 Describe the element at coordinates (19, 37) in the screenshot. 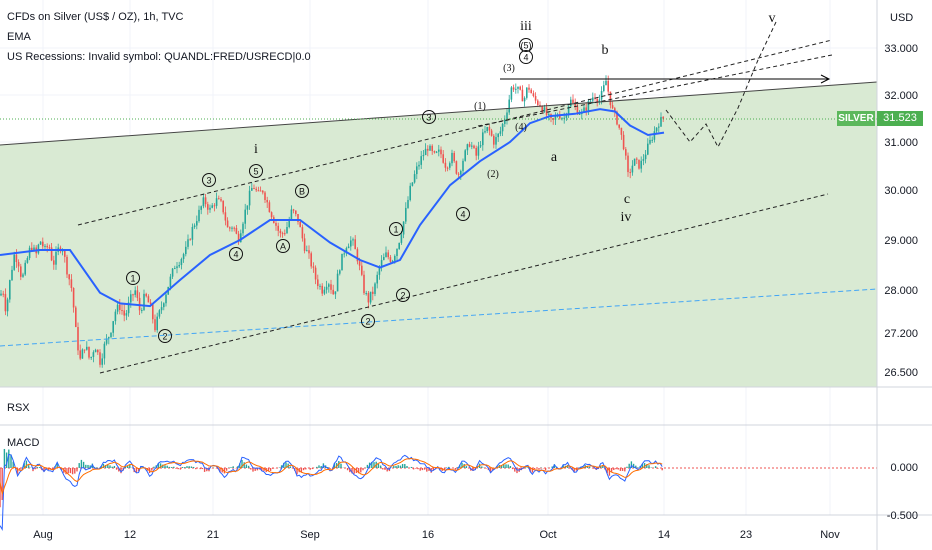

I see `ema-indicator-label: EMA` at that location.